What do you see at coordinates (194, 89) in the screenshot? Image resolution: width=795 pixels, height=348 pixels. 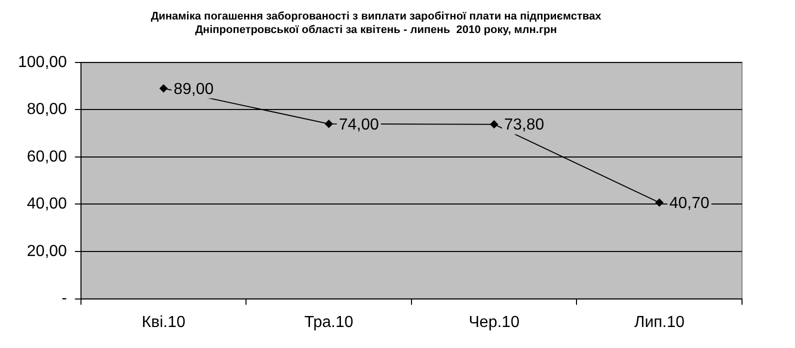 I see `data-label: 89,00` at bounding box center [194, 89].